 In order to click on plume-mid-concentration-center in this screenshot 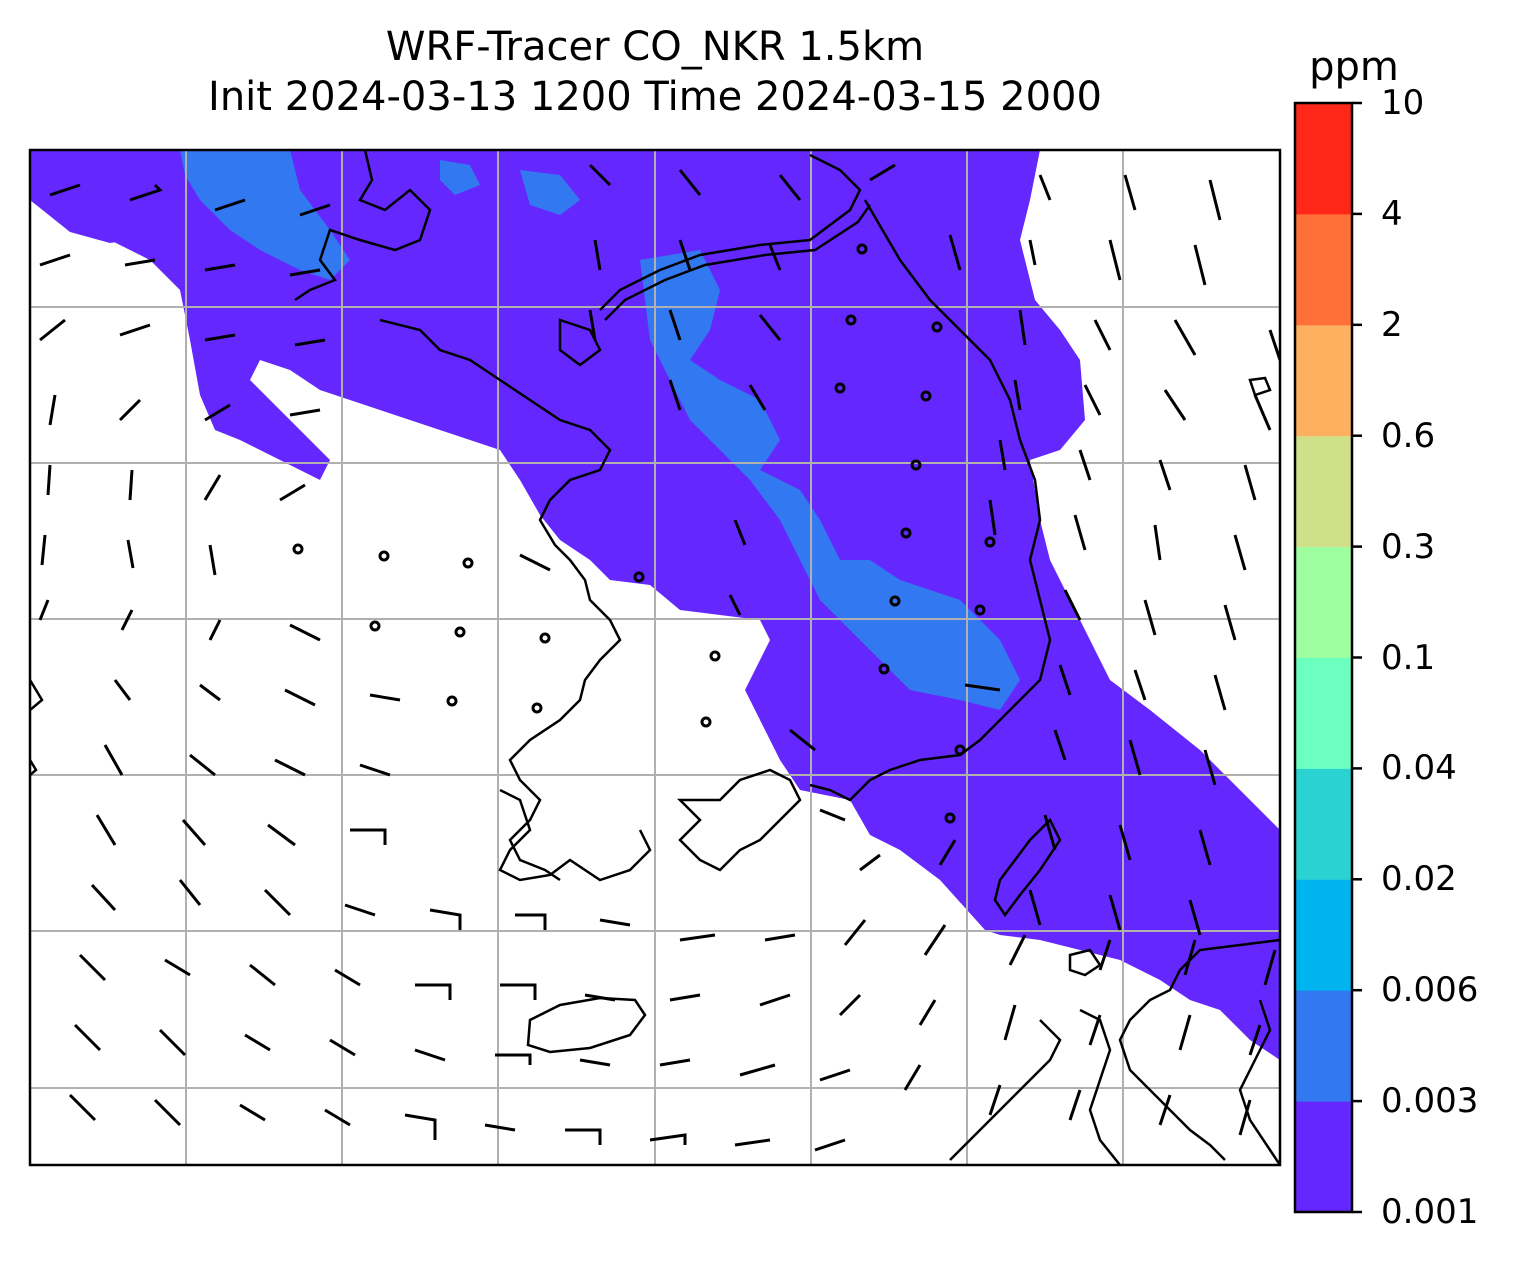, I will do `click(830, 480)`.